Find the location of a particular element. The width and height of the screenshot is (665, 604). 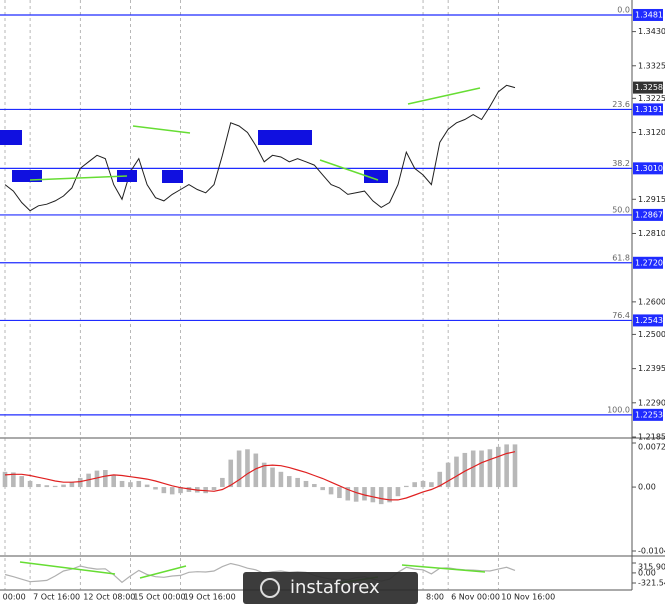

cci-line is located at coordinates (260, 573).